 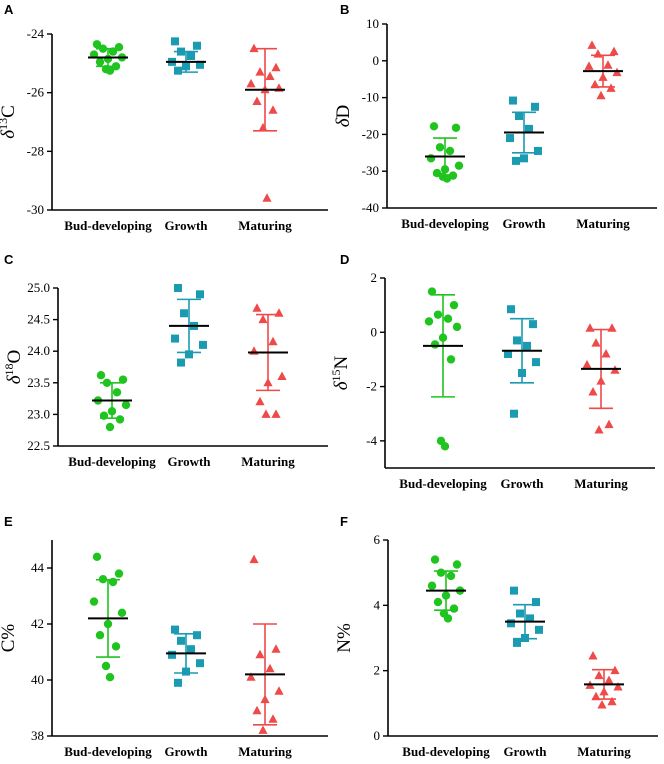 What do you see at coordinates (38, 350) in the screenshot?
I see `y-tick-label: 24.0` at bounding box center [38, 350].